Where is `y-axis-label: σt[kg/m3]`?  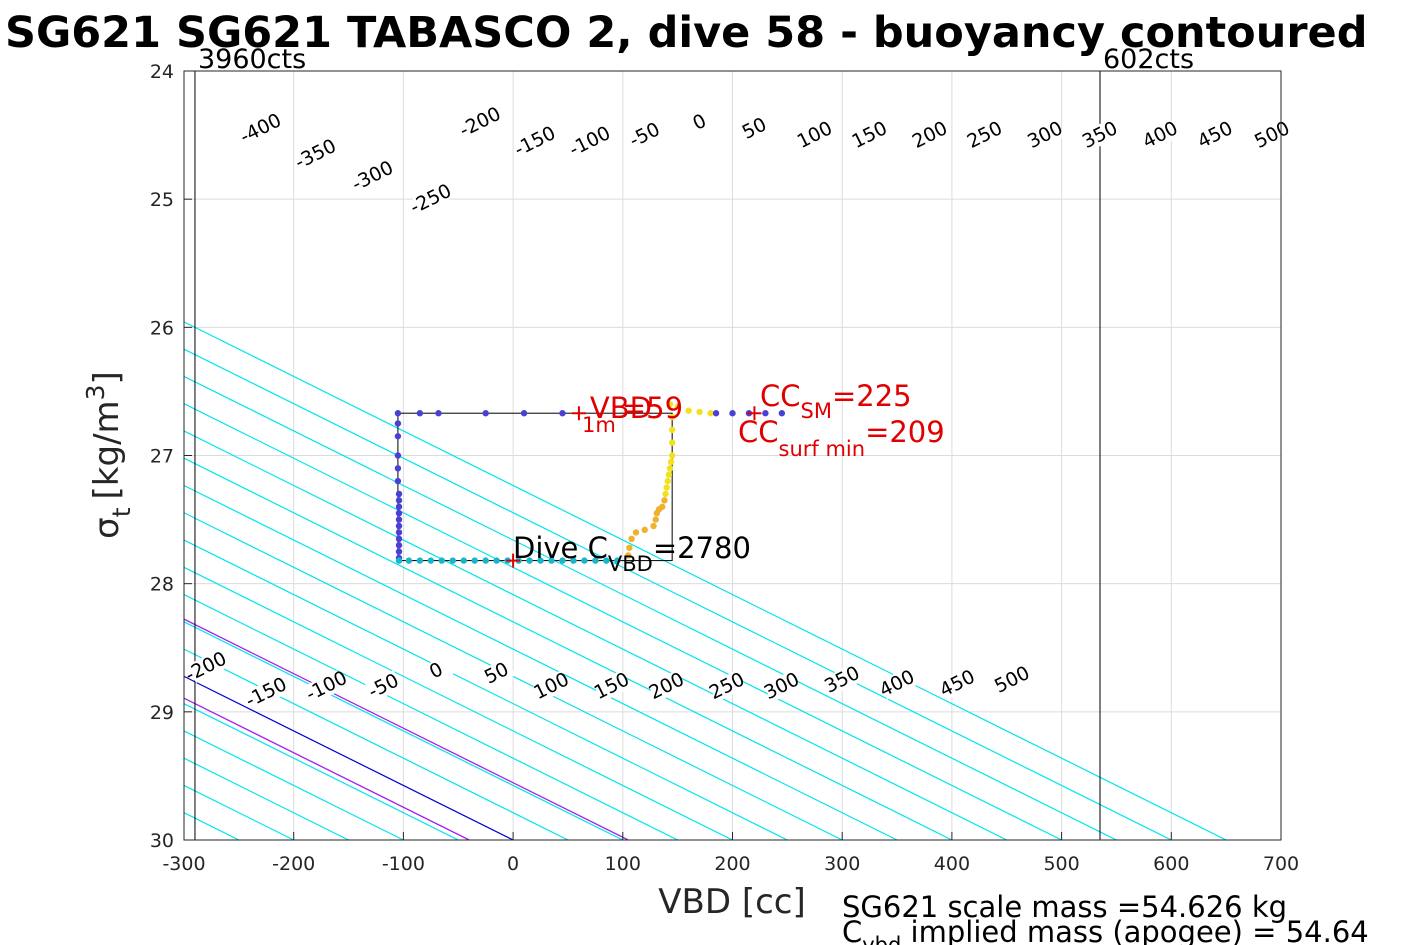 y-axis-label: σt[kg/m3] is located at coordinates (108, 455).